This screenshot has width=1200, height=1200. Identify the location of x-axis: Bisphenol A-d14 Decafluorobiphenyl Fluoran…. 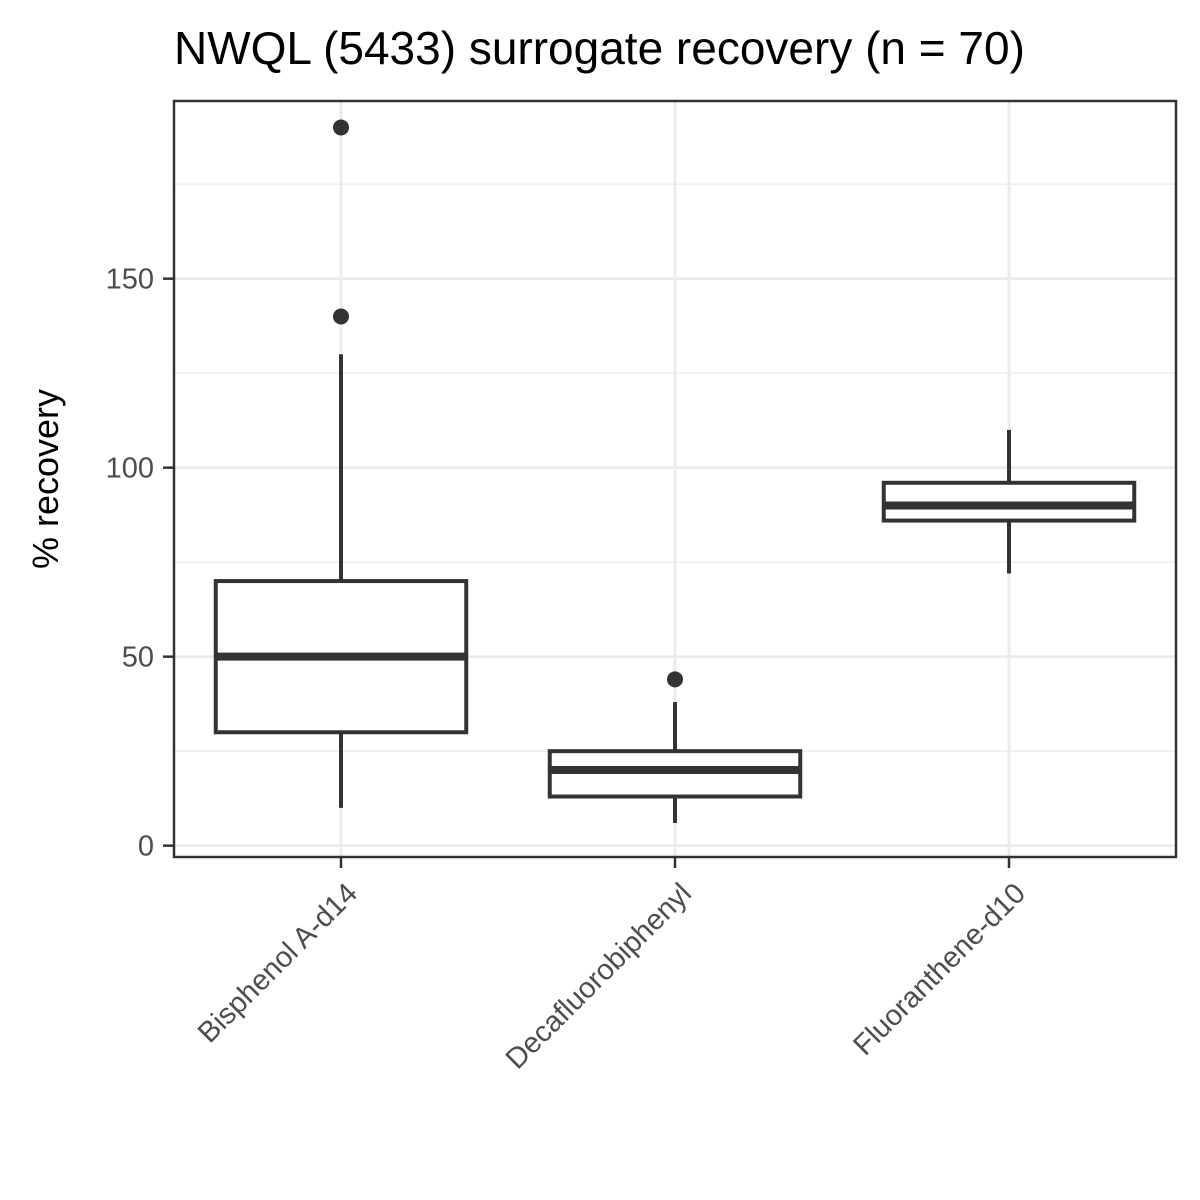
(612, 966).